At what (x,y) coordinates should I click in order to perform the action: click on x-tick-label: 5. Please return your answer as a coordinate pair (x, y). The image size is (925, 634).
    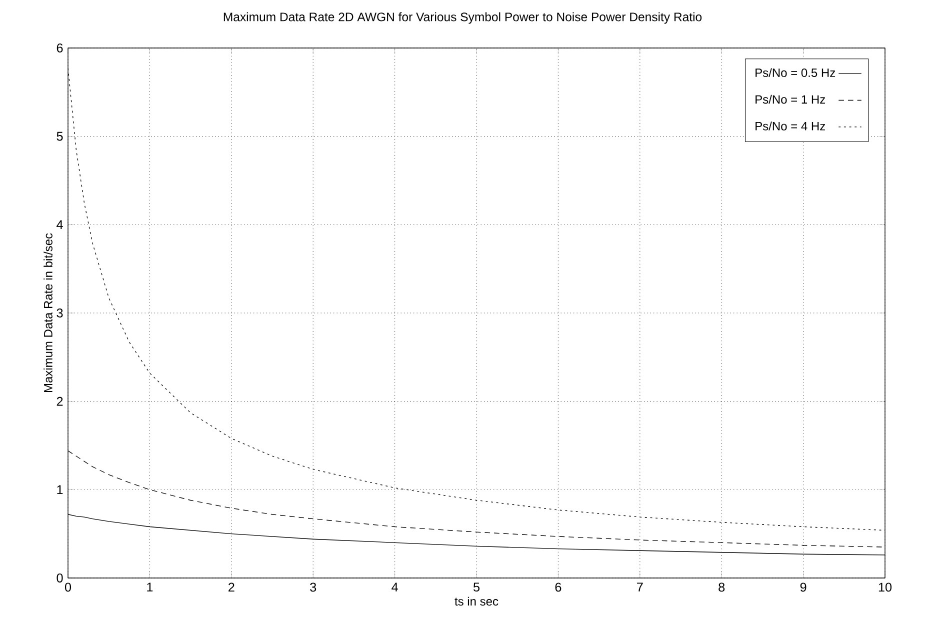
    Looking at the image, I should click on (476, 587).